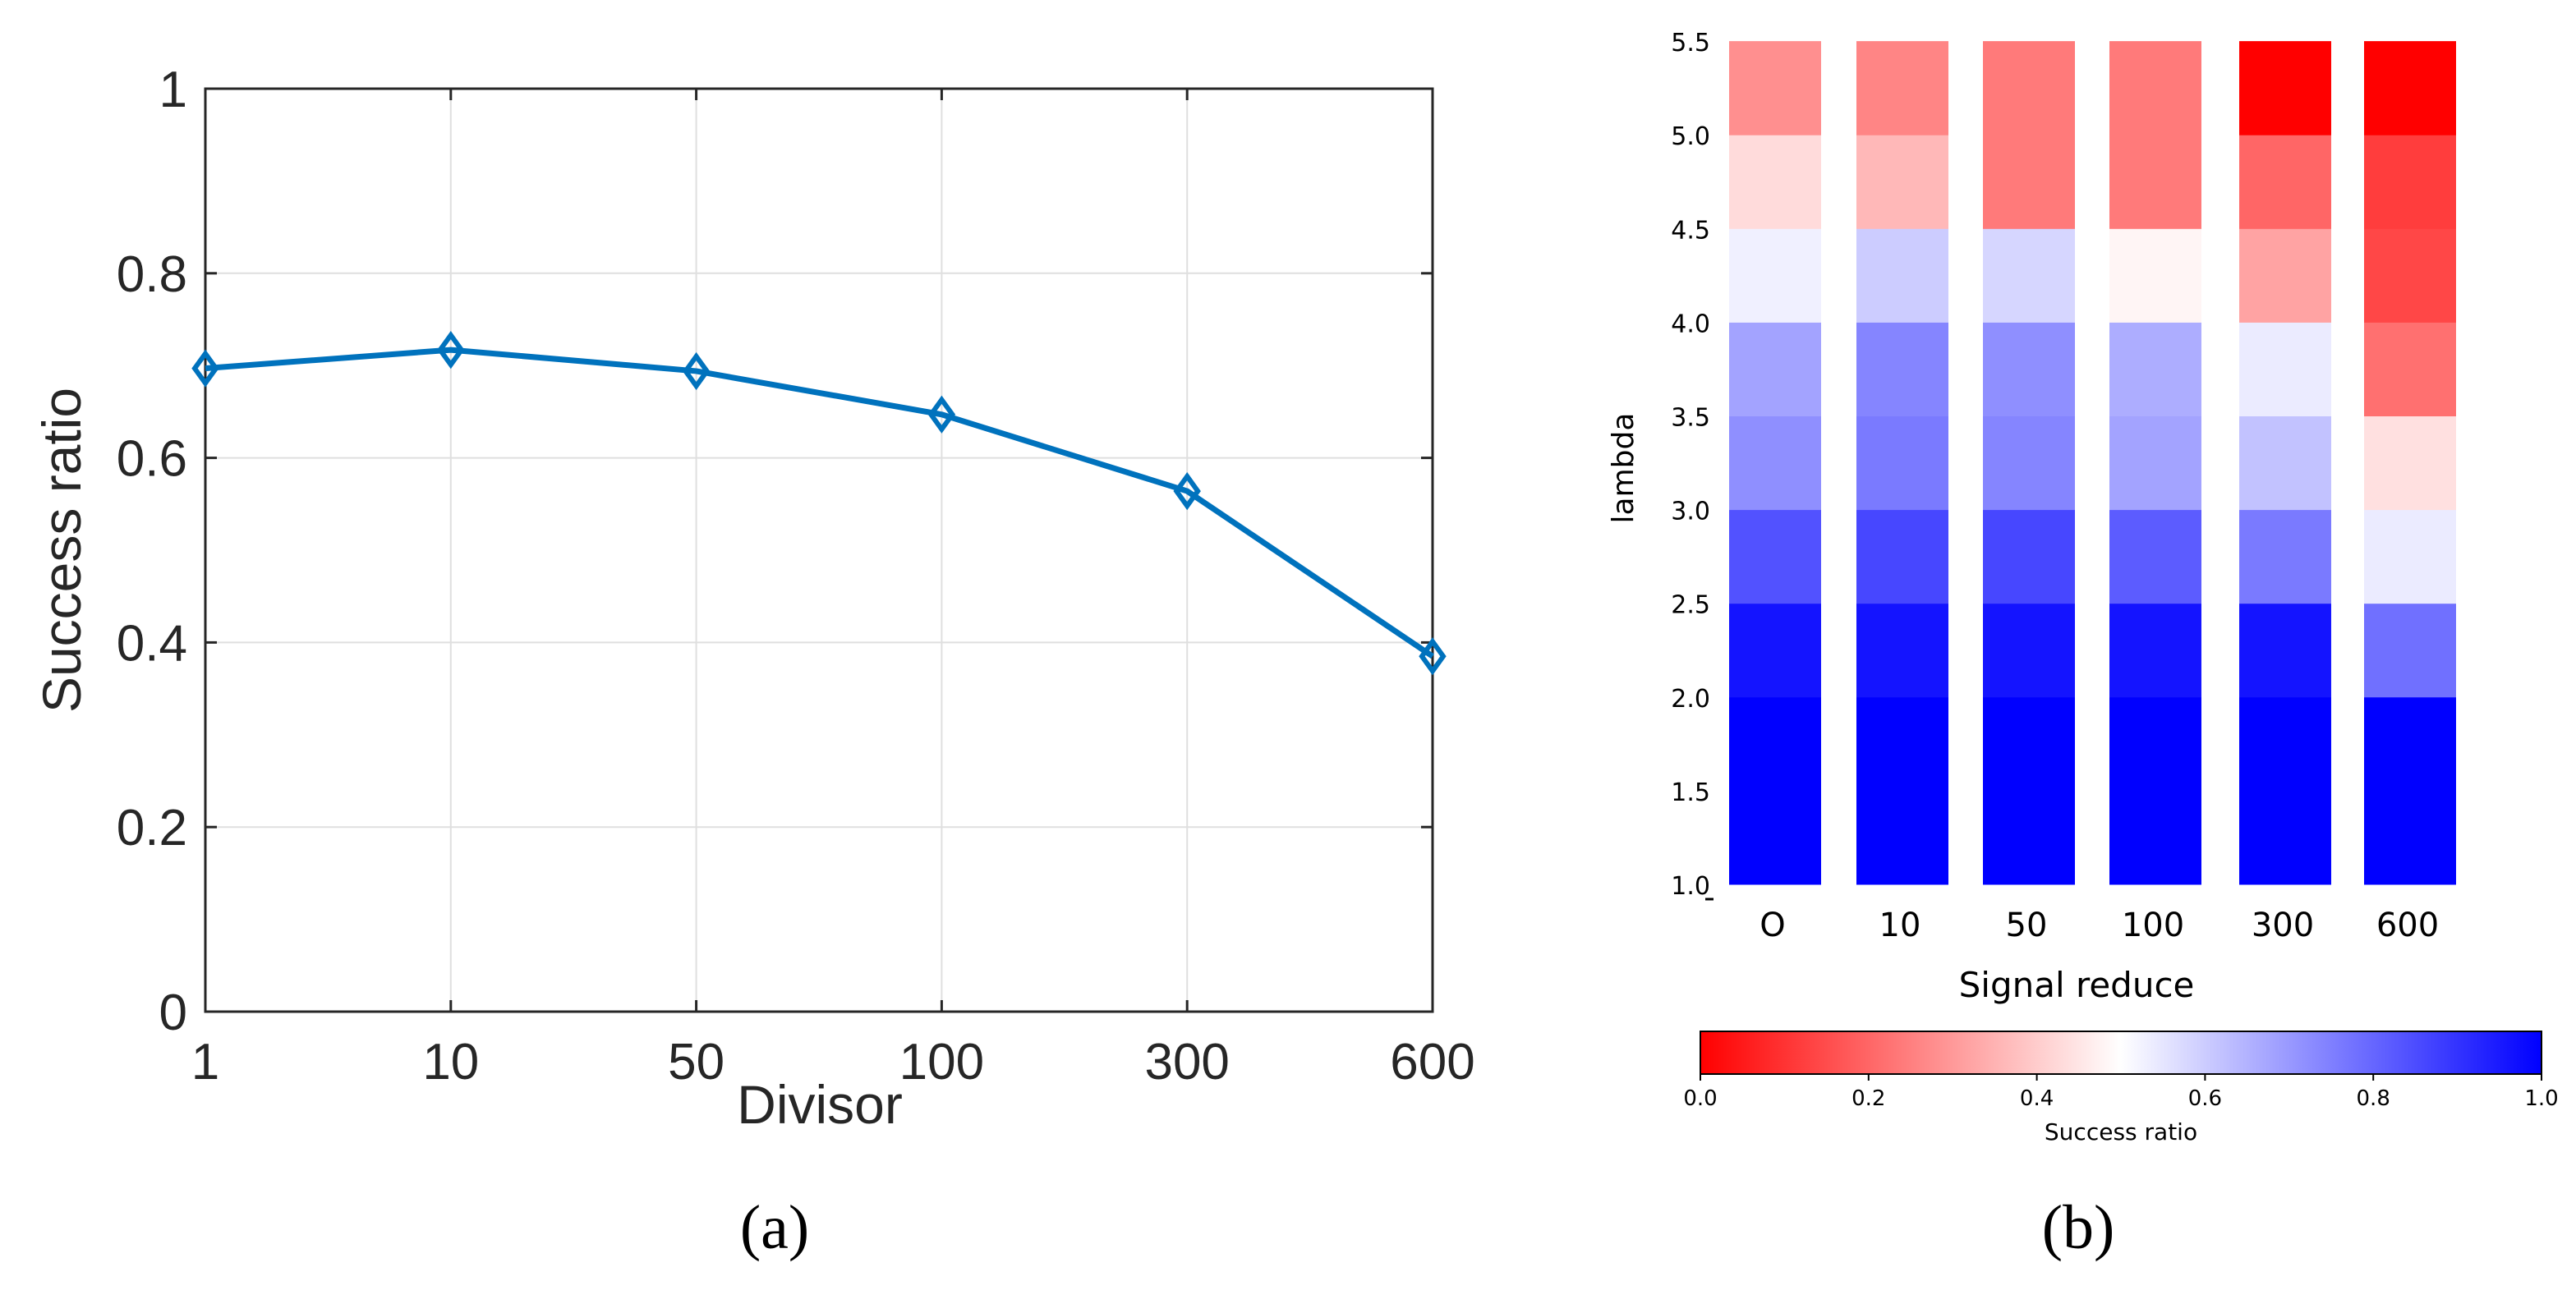  Describe the element at coordinates (2205, 1098) in the screenshot. I see `colorbar-tick-label: 0.6` at that location.